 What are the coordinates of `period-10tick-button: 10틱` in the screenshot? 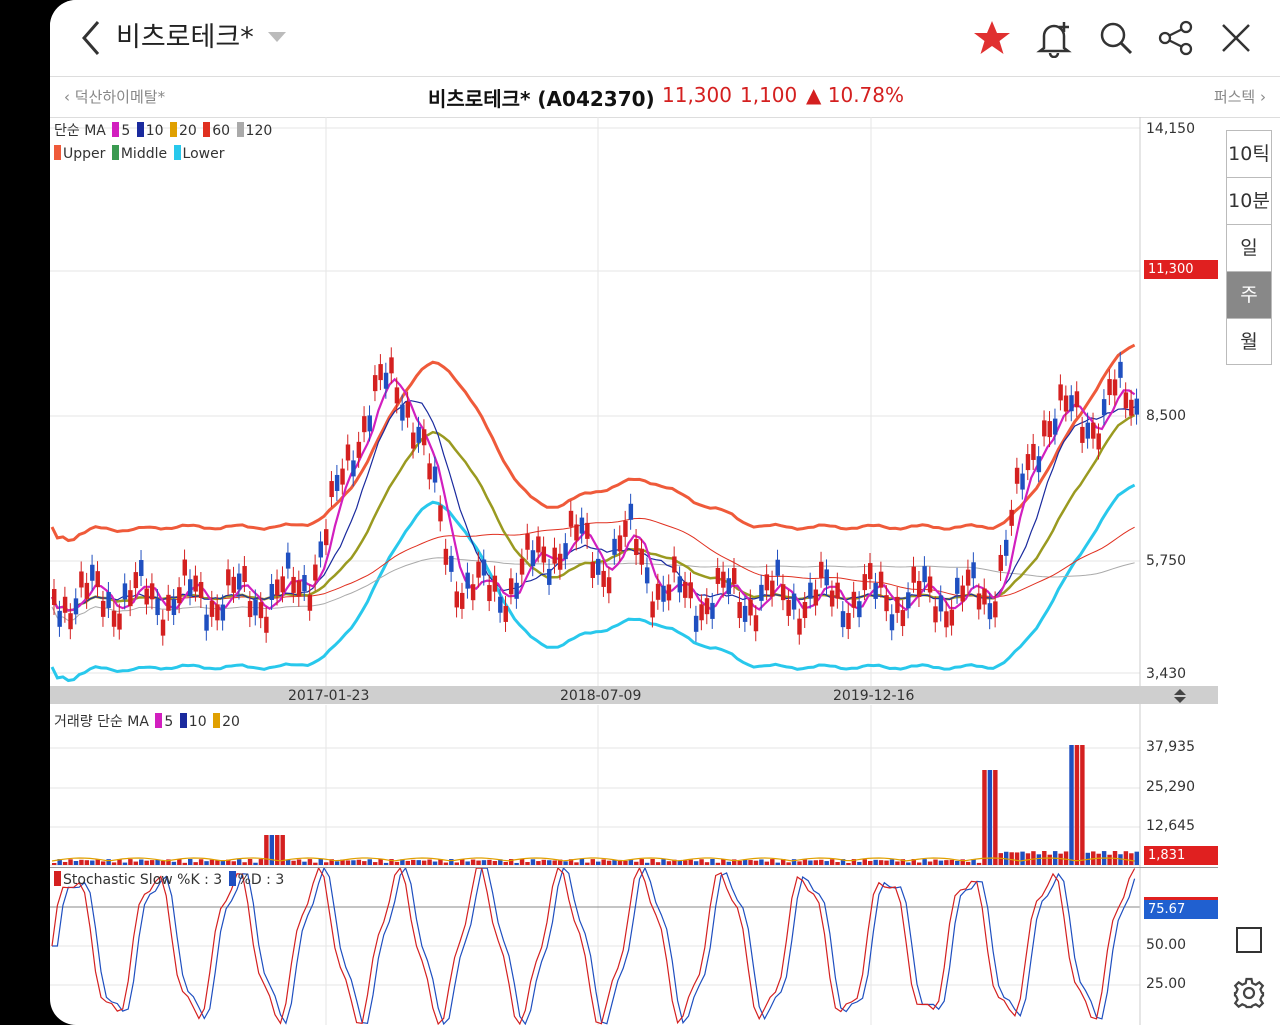 It's located at (1249, 153).